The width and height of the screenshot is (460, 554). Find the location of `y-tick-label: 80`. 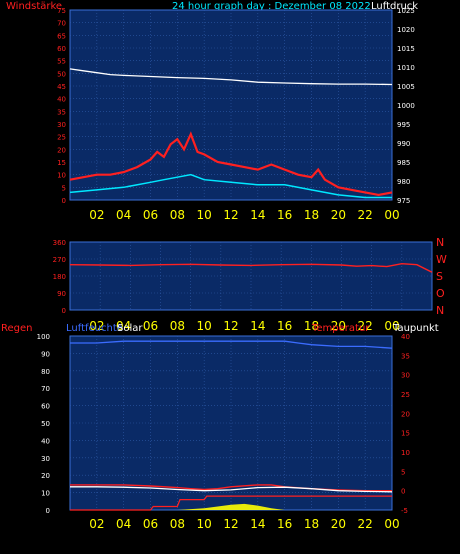

y-tick-label: 80 is located at coordinates (45, 372).